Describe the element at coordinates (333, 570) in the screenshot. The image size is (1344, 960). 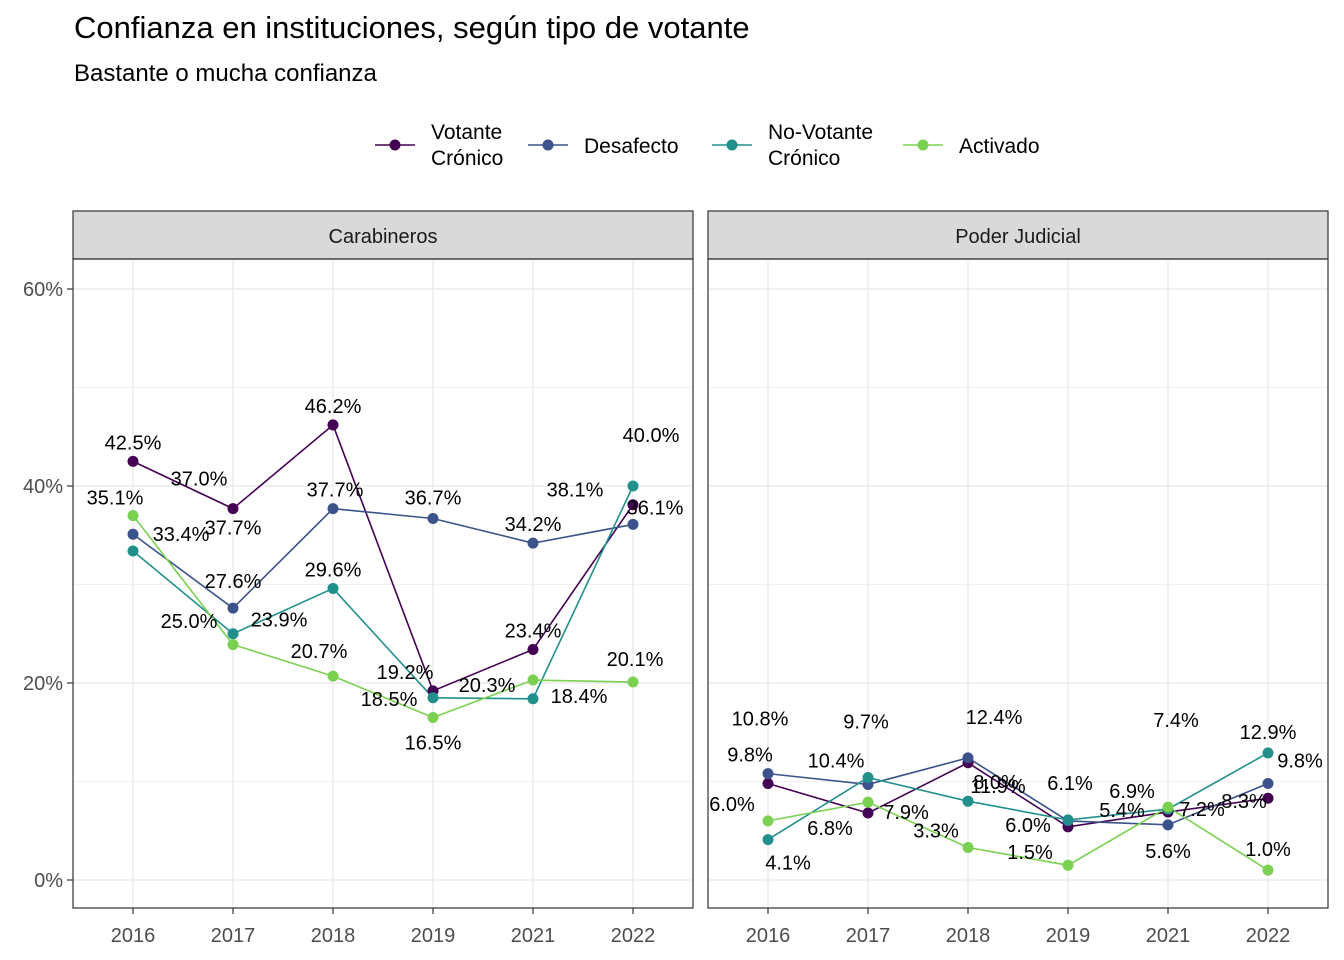
I see `data-label: 29.6%` at that location.